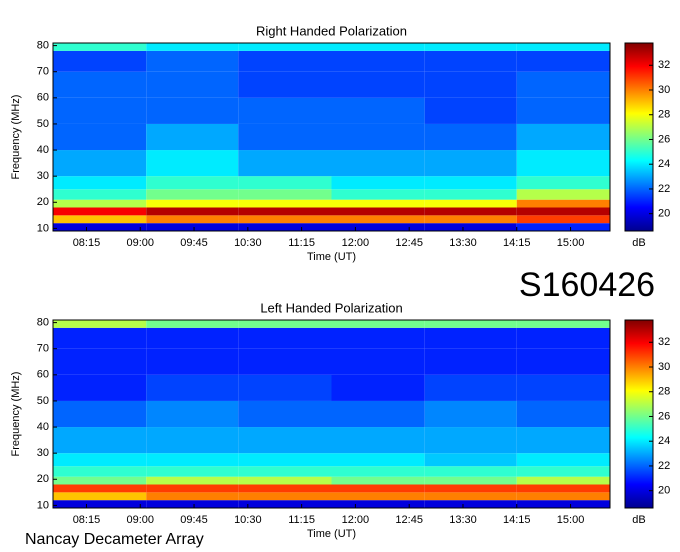  I want to click on colorbar-tick-label: 22, so click(664, 189).